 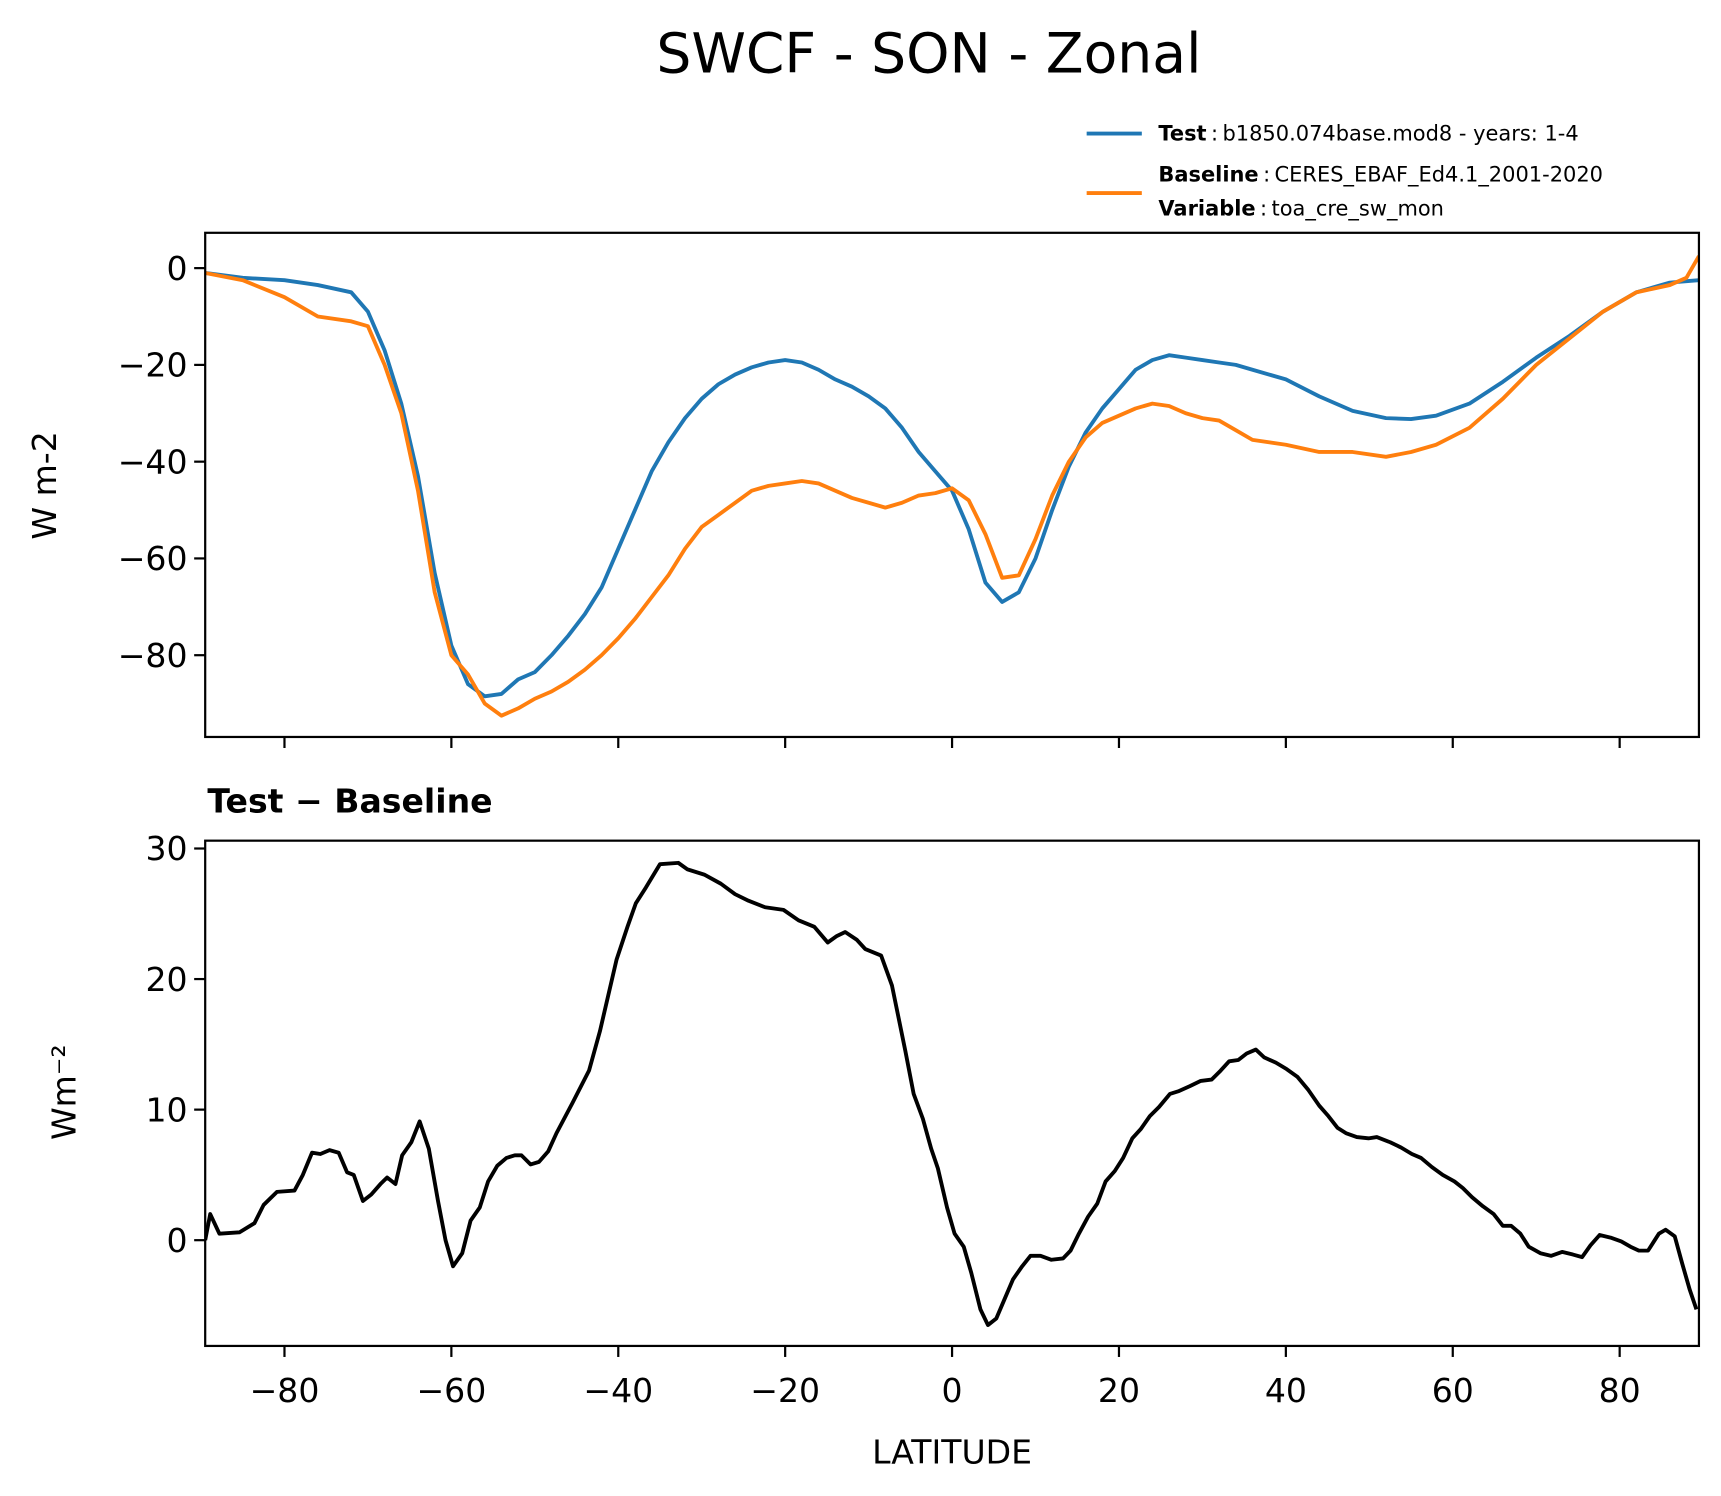 I want to click on x-tick-label: −20, so click(x=785, y=1390).